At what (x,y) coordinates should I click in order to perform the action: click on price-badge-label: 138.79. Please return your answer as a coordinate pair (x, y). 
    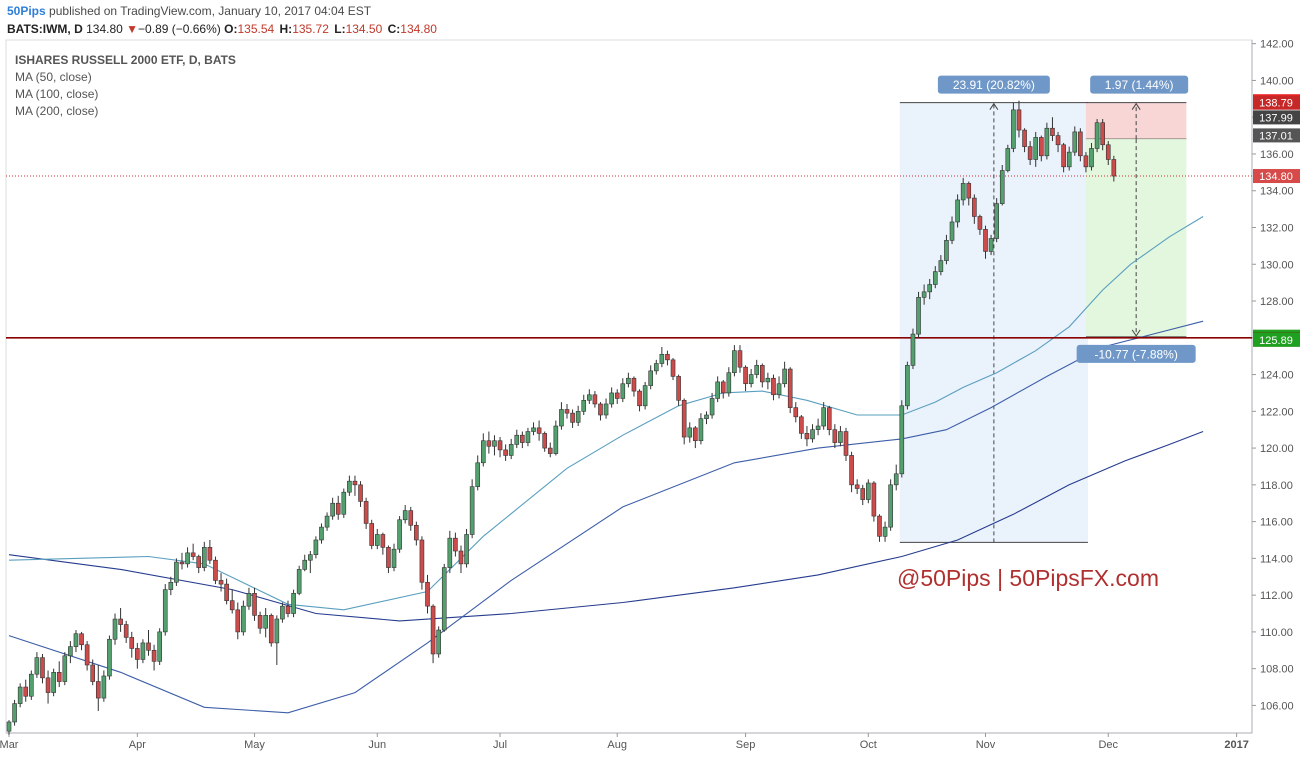
    Looking at the image, I should click on (1276, 104).